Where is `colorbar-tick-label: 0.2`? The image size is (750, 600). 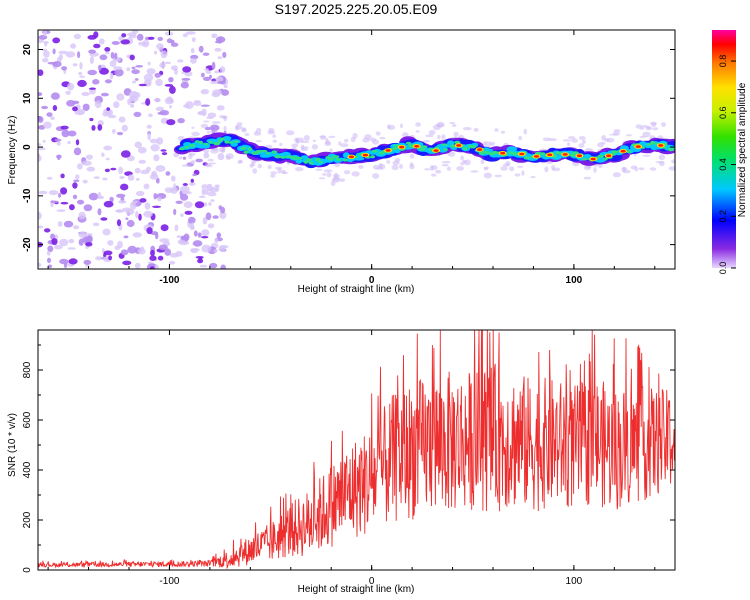
colorbar-tick-label: 0.2 is located at coordinates (723, 216).